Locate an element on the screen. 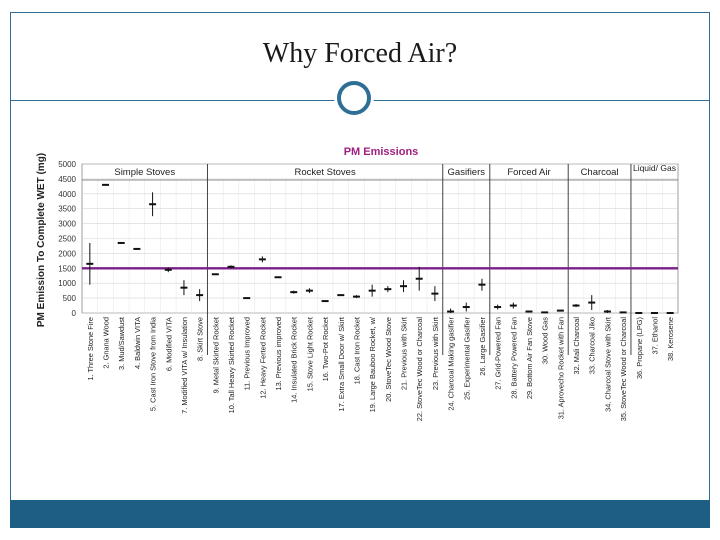 The image size is (720, 540). y-tick-label: 4000 is located at coordinates (67, 194).